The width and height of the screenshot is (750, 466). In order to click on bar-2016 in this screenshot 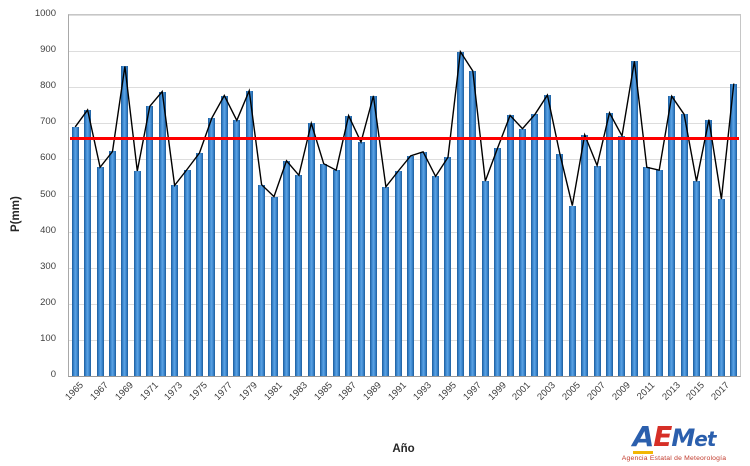, I will do `click(709, 247)`.